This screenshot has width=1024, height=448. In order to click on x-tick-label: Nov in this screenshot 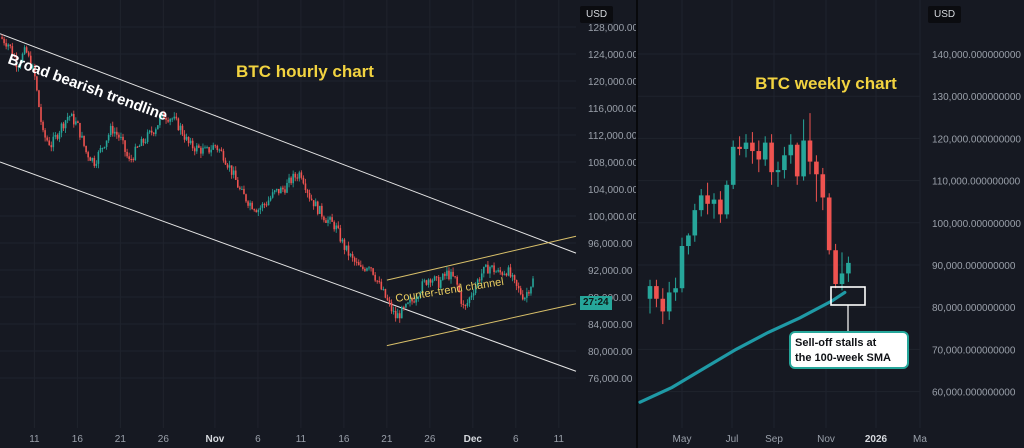, I will do `click(826, 439)`.